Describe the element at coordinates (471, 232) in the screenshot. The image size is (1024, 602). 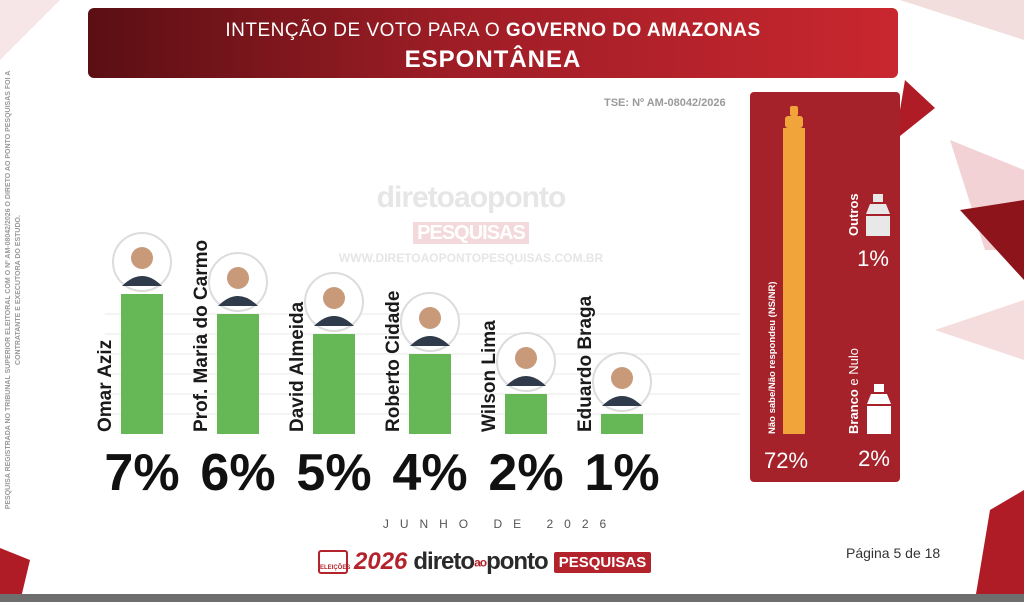
I see `watermark-tag: PESQUISAS` at that location.